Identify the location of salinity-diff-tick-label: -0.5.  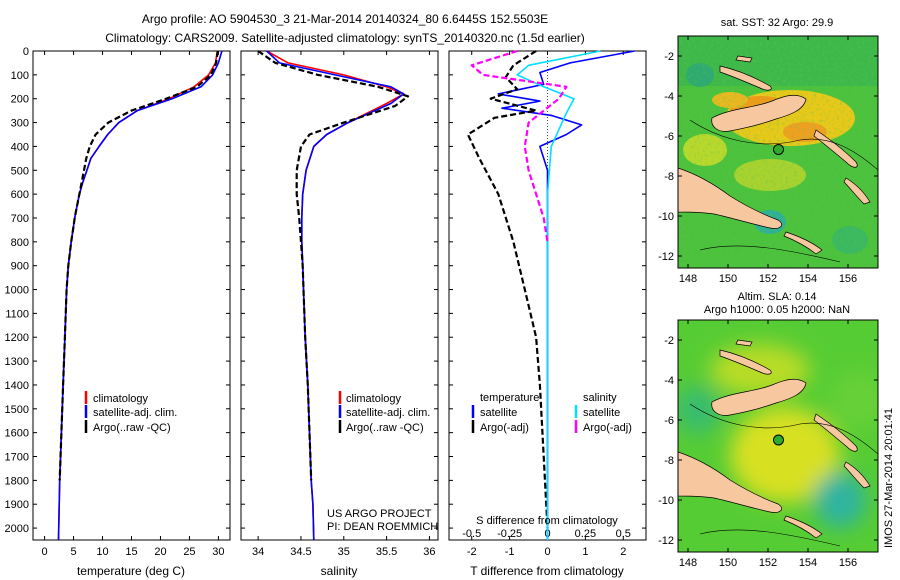
(471, 534).